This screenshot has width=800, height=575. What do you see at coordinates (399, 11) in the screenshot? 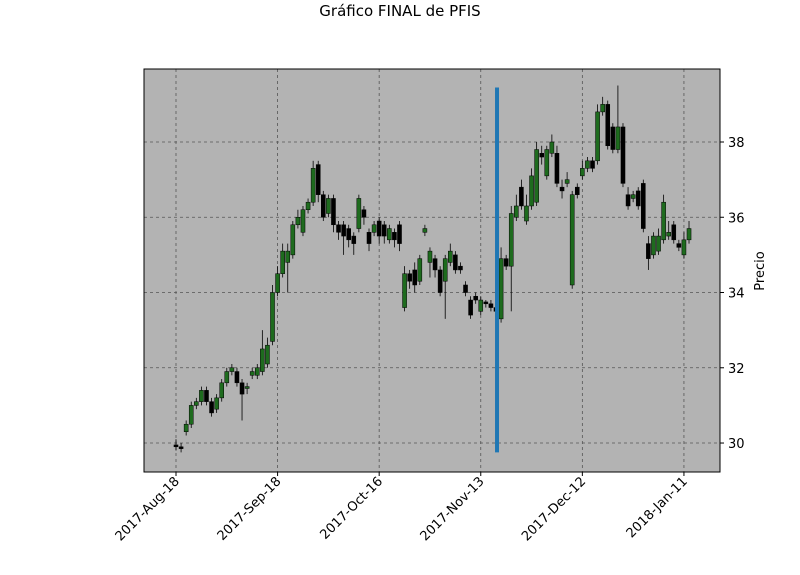
I see `chart-title: Gráfico FINAL de PFIS` at bounding box center [399, 11].